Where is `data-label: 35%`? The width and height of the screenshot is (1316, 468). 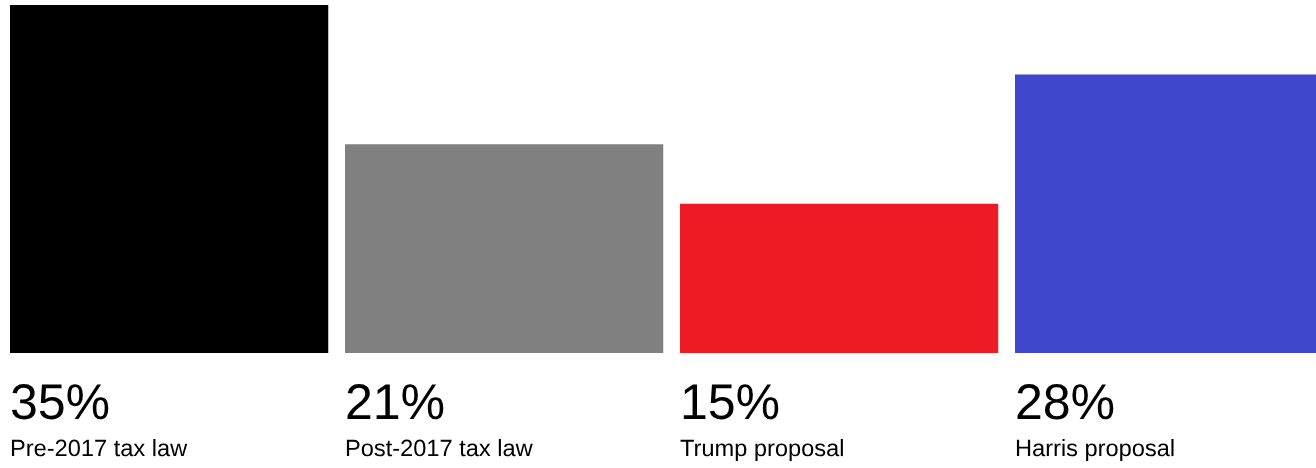 data-label: 35% is located at coordinates (60, 402).